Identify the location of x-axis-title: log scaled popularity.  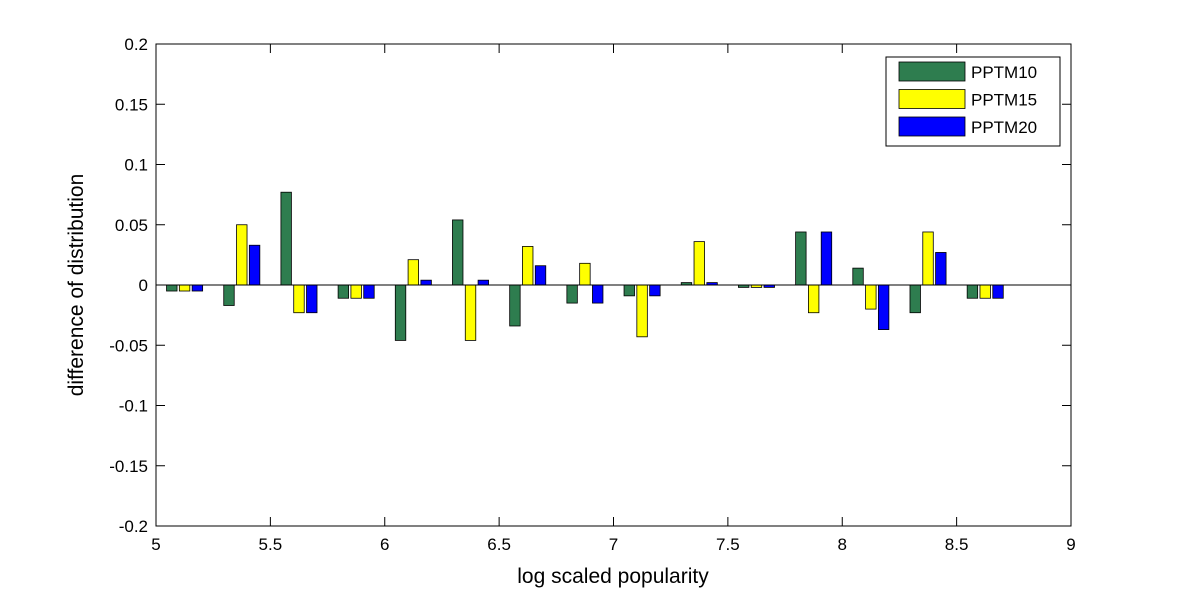
(613, 576).